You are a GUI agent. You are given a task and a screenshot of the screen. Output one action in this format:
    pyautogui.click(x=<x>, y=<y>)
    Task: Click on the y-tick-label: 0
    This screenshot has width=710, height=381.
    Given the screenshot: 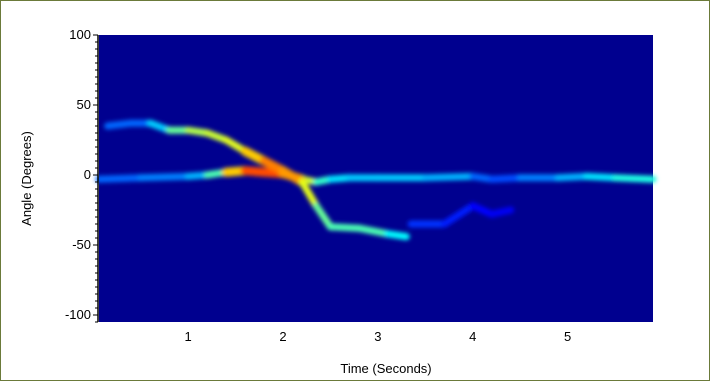 What is the action you would take?
    pyautogui.click(x=87, y=174)
    